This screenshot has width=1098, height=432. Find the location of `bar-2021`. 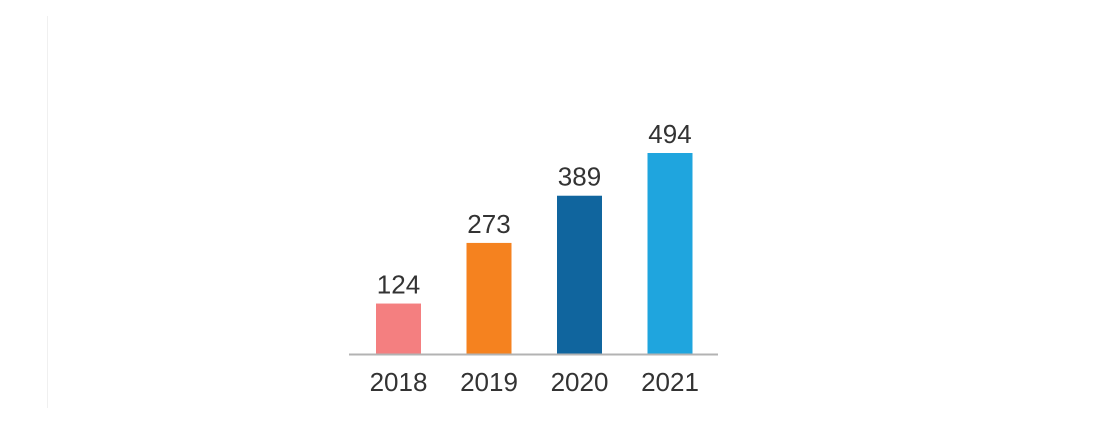

bar-2021 is located at coordinates (670, 253).